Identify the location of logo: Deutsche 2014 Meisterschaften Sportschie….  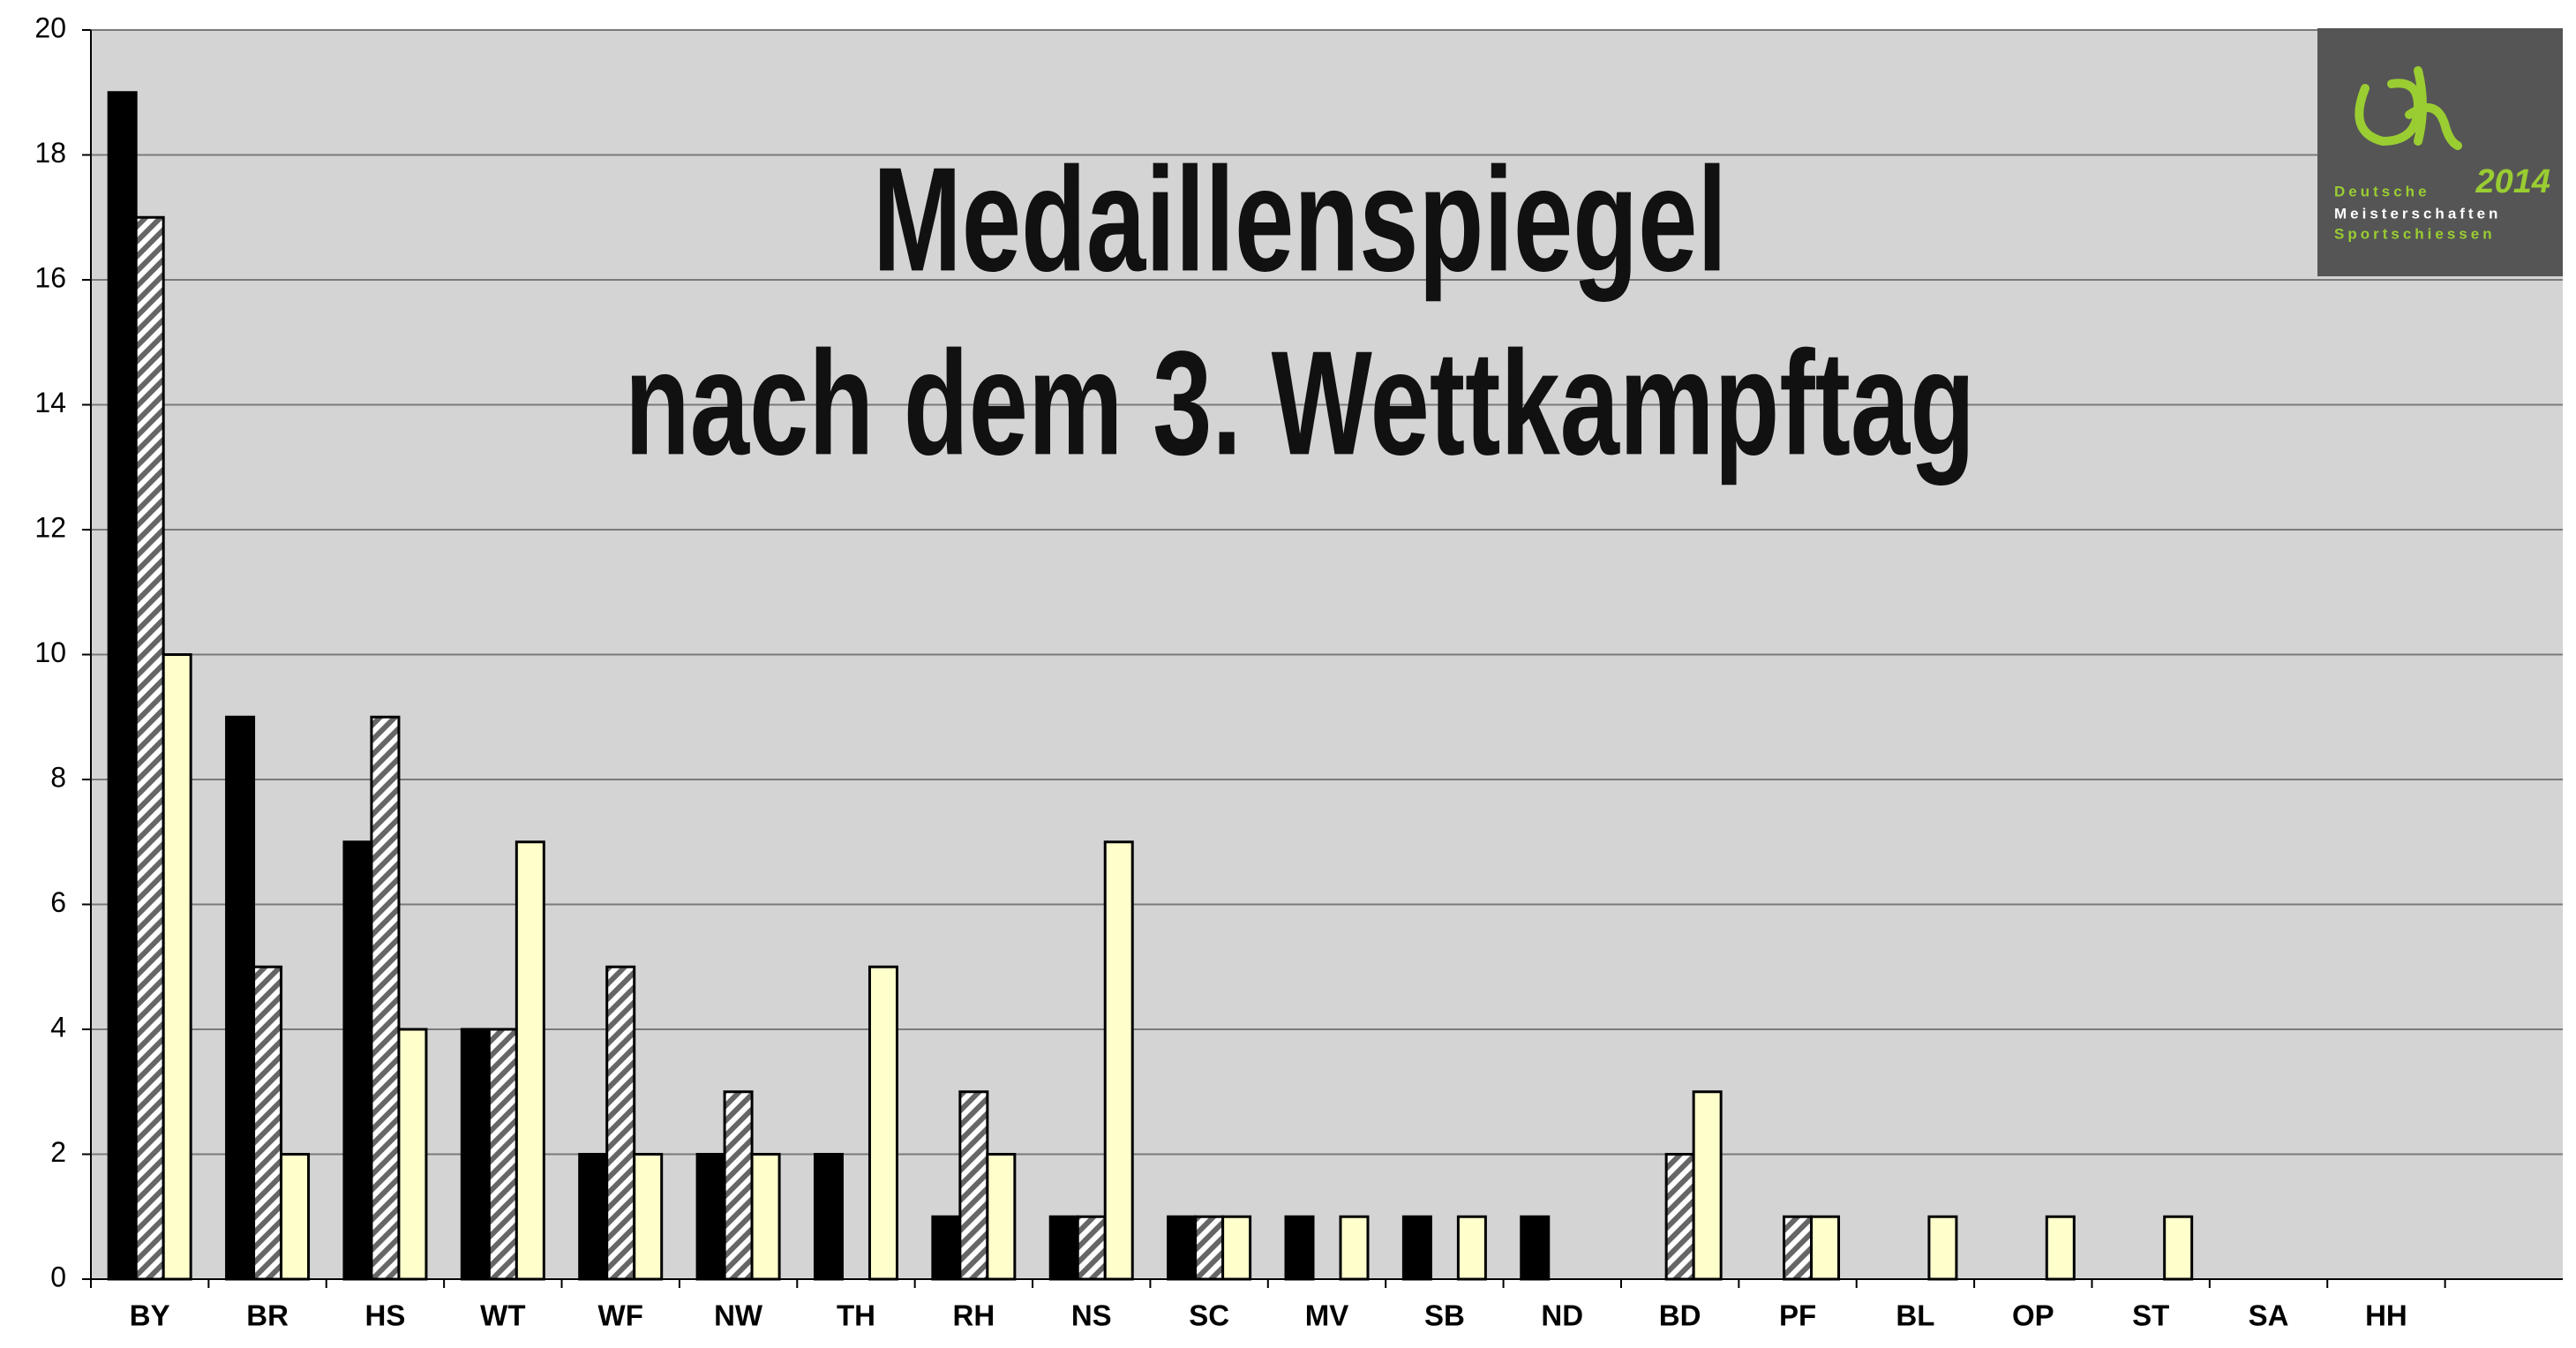
(2440, 152).